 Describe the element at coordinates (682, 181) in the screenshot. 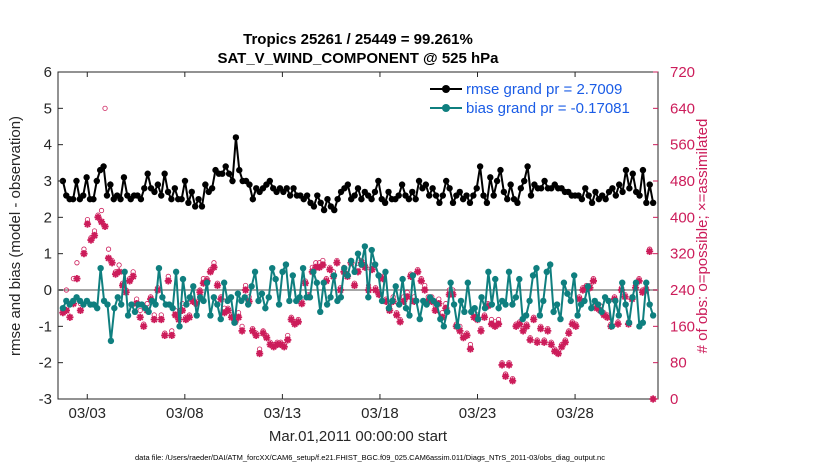

I see `y-right-tick-label: 480` at that location.